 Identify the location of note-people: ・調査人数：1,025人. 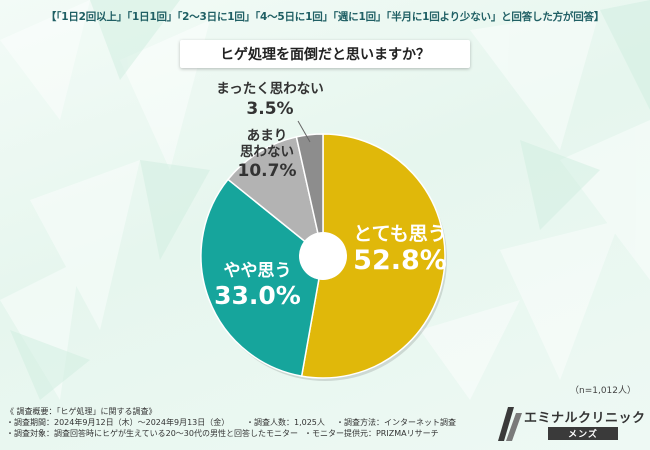
(285, 422).